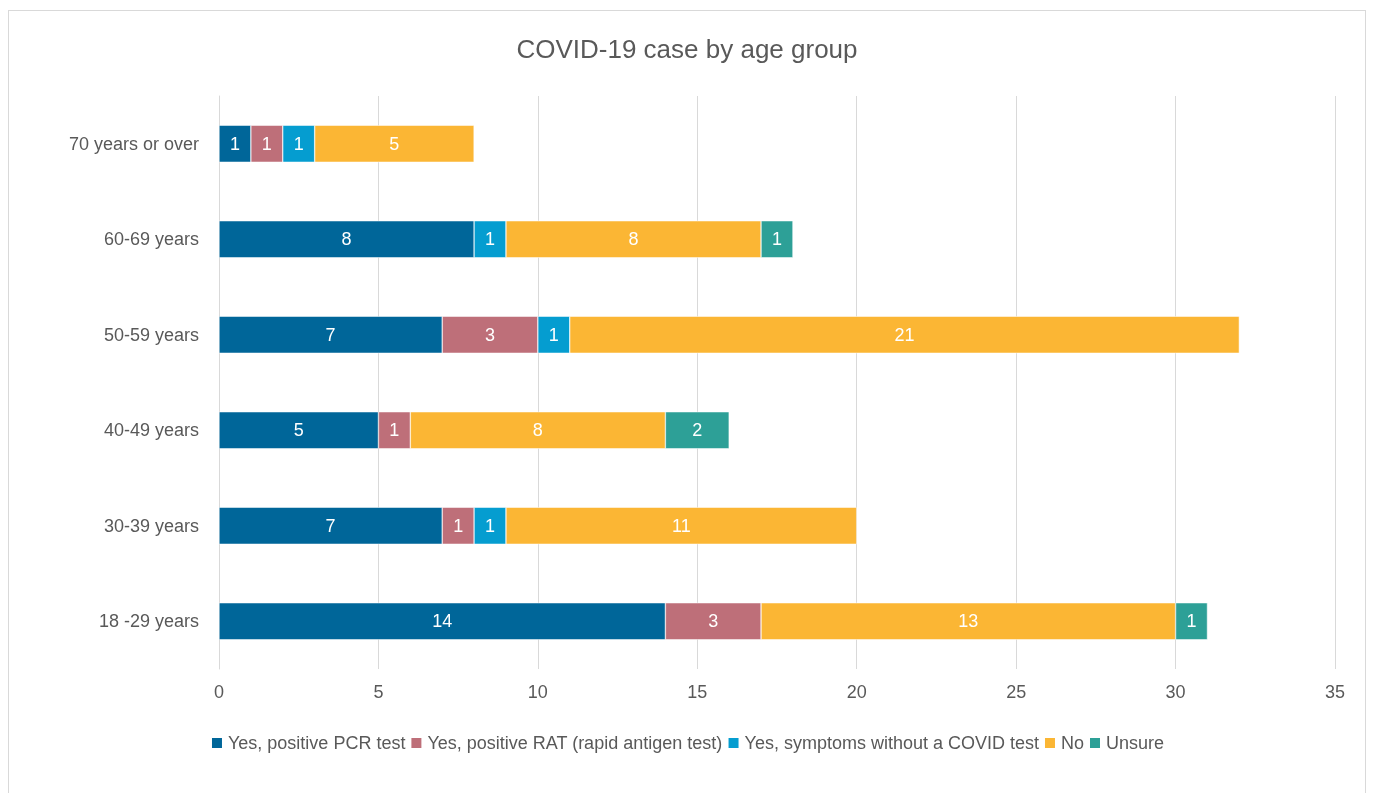 The width and height of the screenshot is (1375, 793). Describe the element at coordinates (442, 621) in the screenshot. I see `data-label: 14` at that location.